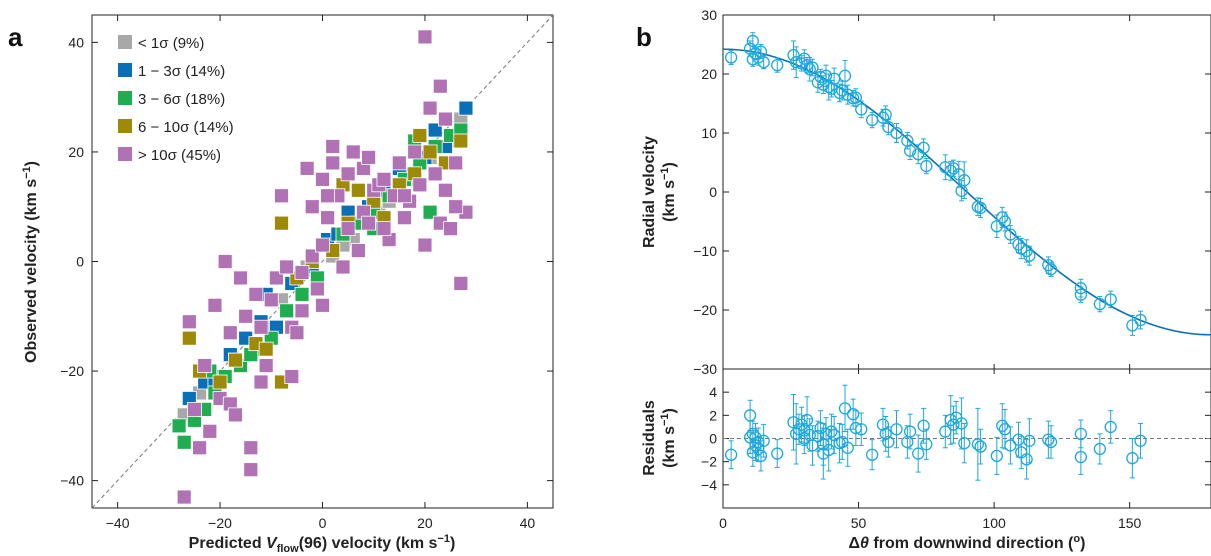 The height and width of the screenshot is (556, 1211). Describe the element at coordinates (72, 481) in the screenshot. I see `panel-a-y-tick-label: −40` at that location.